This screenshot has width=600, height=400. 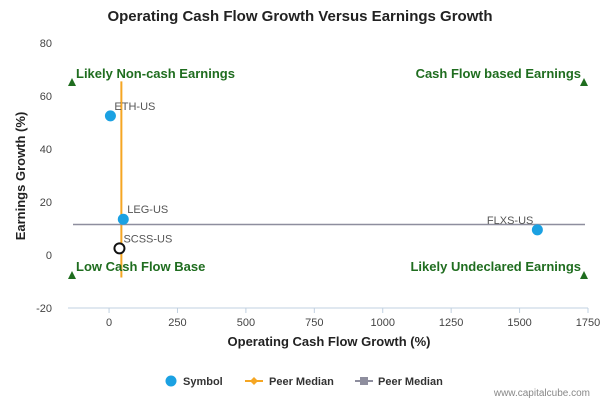 What do you see at coordinates (498, 73) in the screenshot?
I see `quadrant-label-top-right: Cash Flow based Earnings` at bounding box center [498, 73].